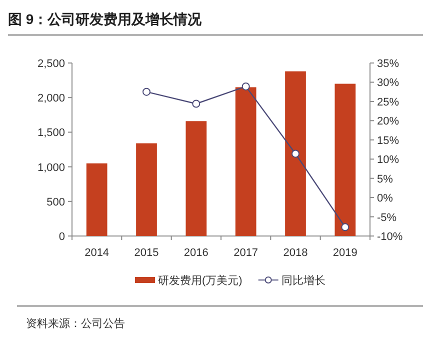  I want to click on y2-tick-label: -10%, so click(390, 237).